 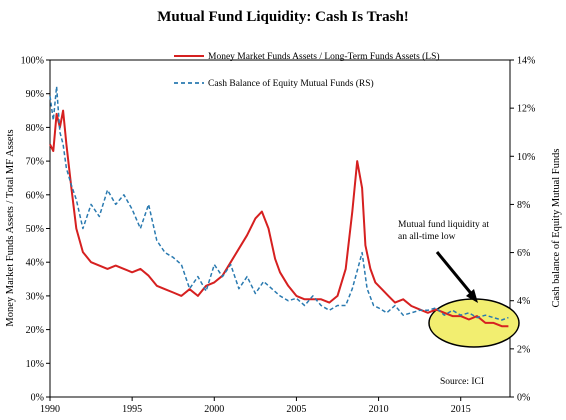 What do you see at coordinates (427, 237) in the screenshot?
I see `annotation-line-2: an all-time low` at bounding box center [427, 237].